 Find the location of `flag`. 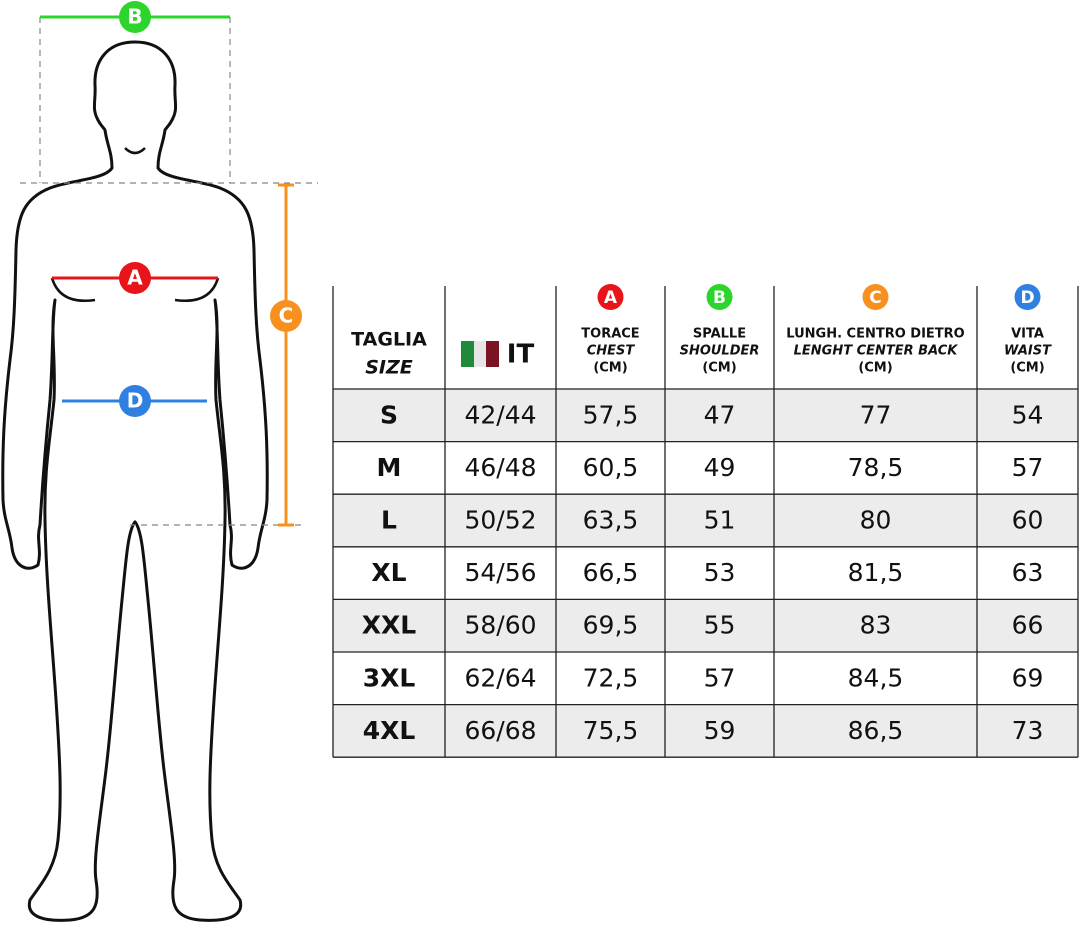

flag is located at coordinates (480, 354).